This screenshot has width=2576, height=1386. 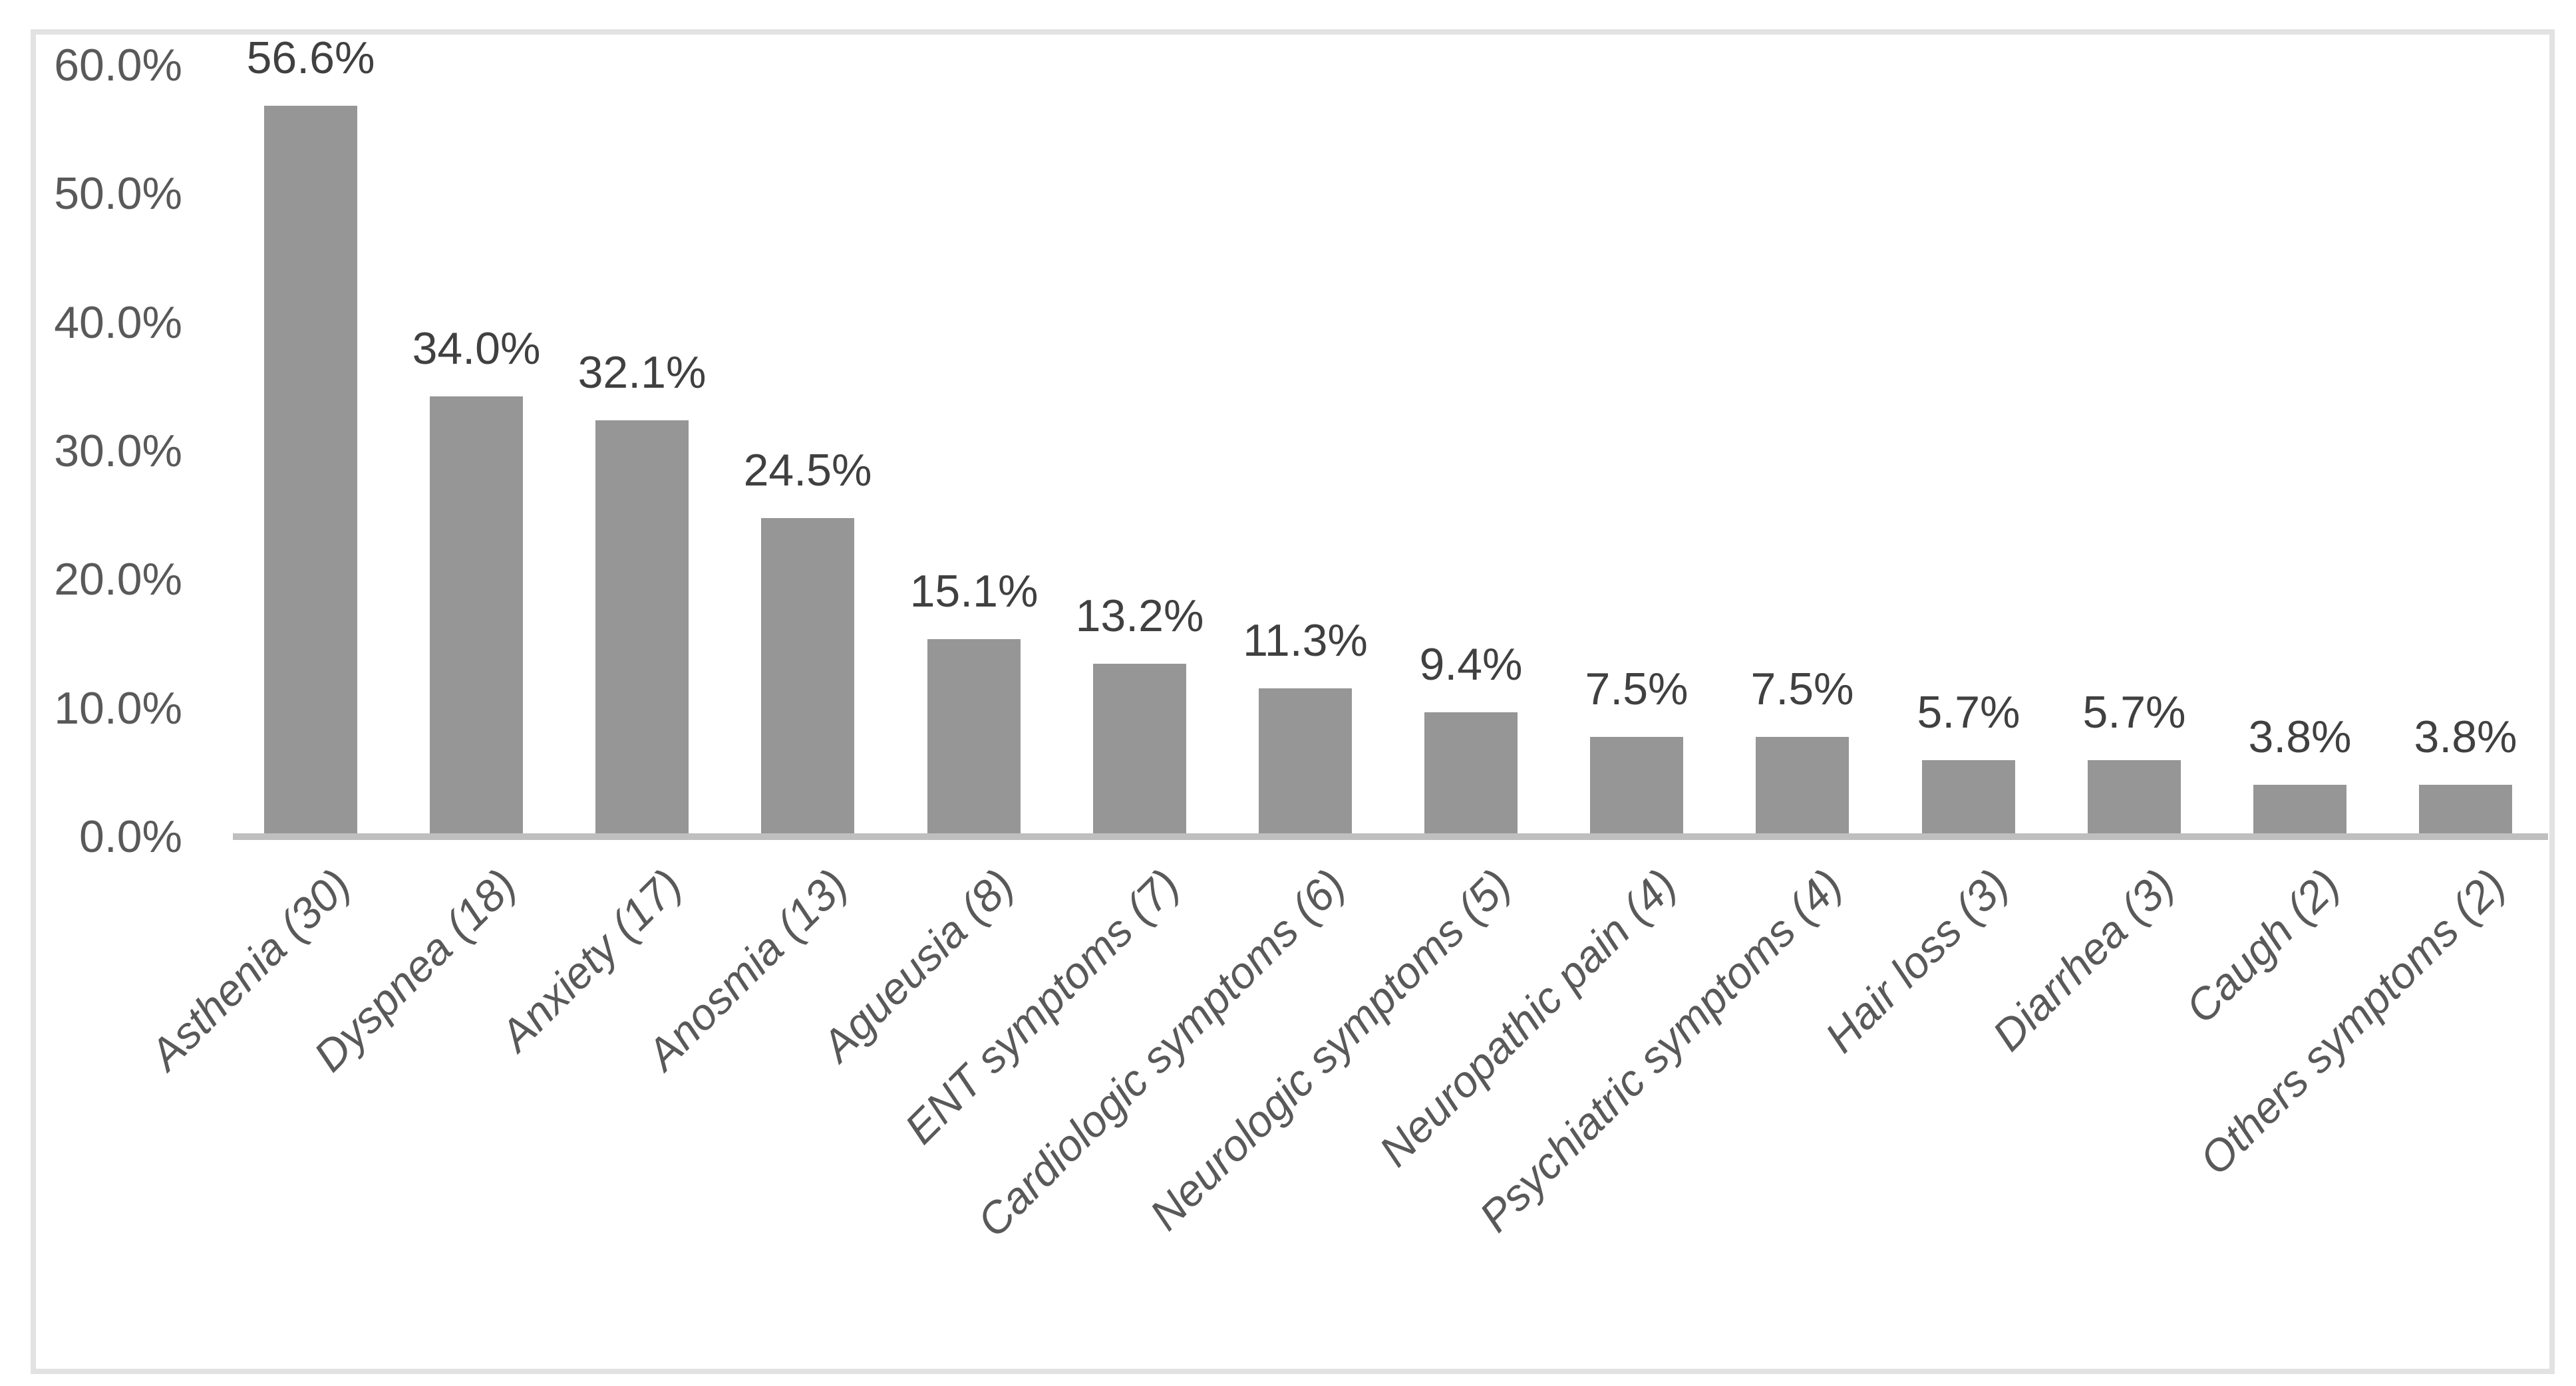 I want to click on bar-value-label: 11.3%, so click(x=1305, y=641).